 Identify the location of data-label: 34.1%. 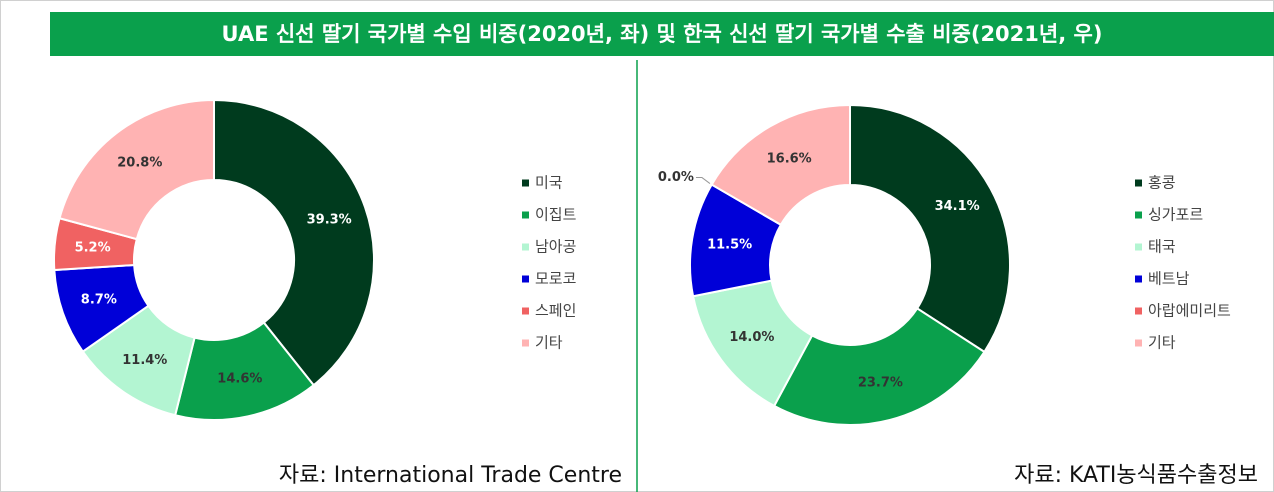
(957, 206).